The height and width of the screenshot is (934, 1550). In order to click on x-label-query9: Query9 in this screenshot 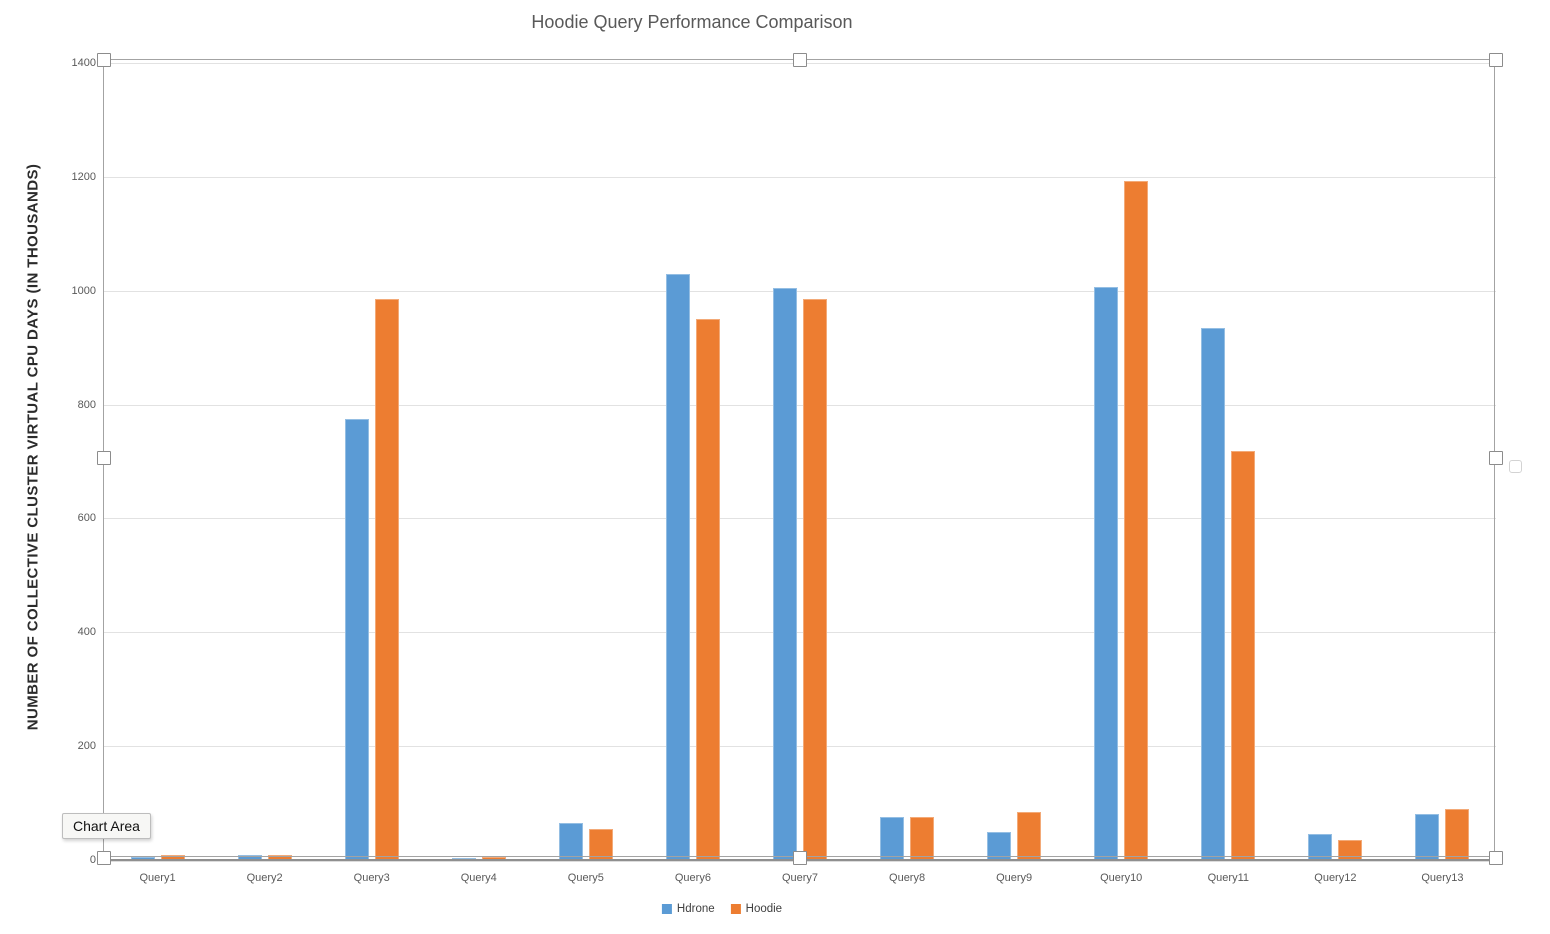, I will do `click(1014, 878)`.